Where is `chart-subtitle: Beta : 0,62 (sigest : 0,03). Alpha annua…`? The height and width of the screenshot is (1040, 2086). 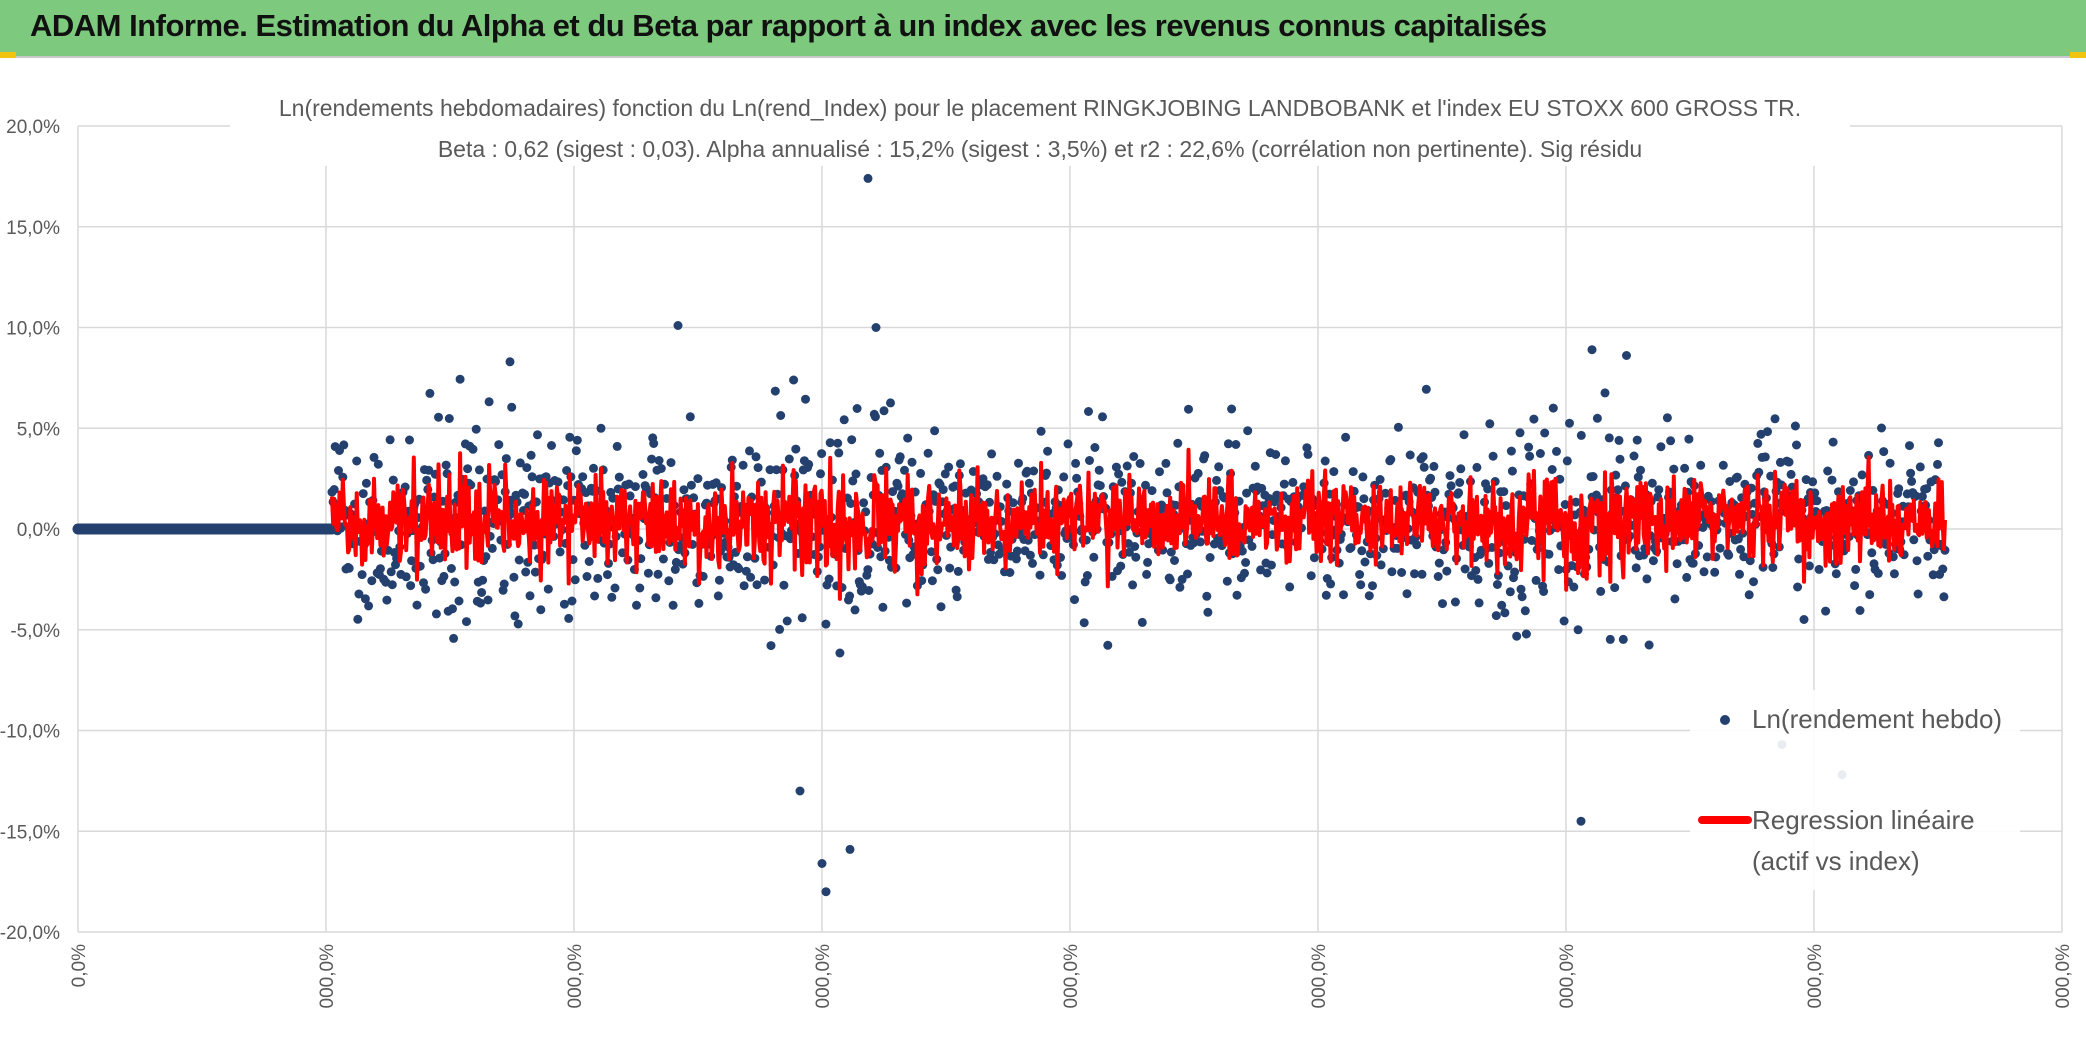 chart-subtitle: Beta : 0,62 (sigest : 0,03). Alpha annua… is located at coordinates (1040, 149).